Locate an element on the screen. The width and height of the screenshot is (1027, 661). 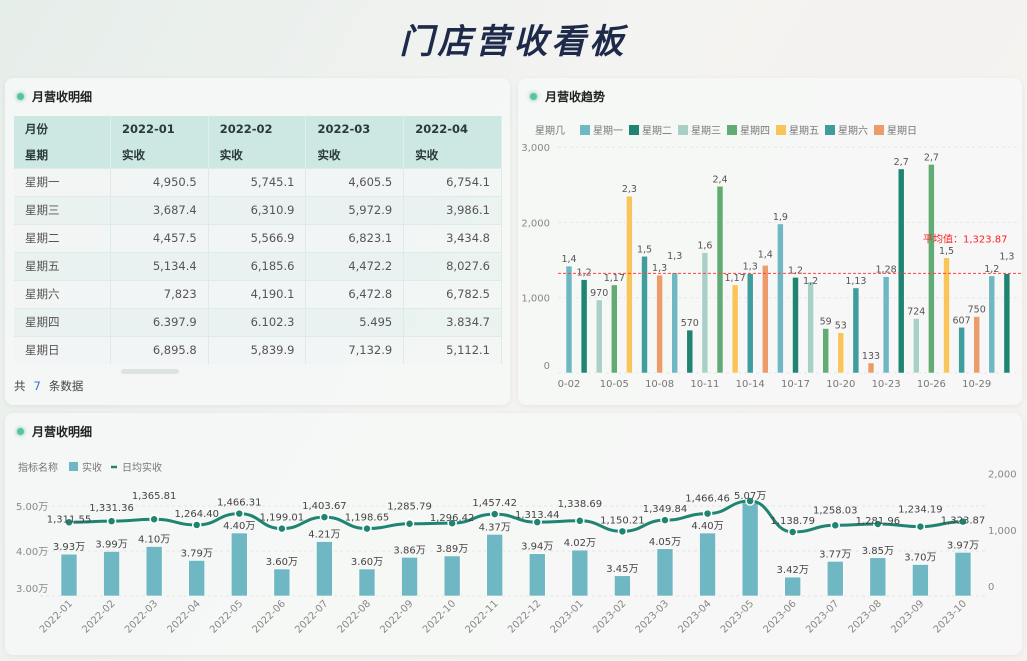
column-header: 2022-02 is located at coordinates (257, 129).